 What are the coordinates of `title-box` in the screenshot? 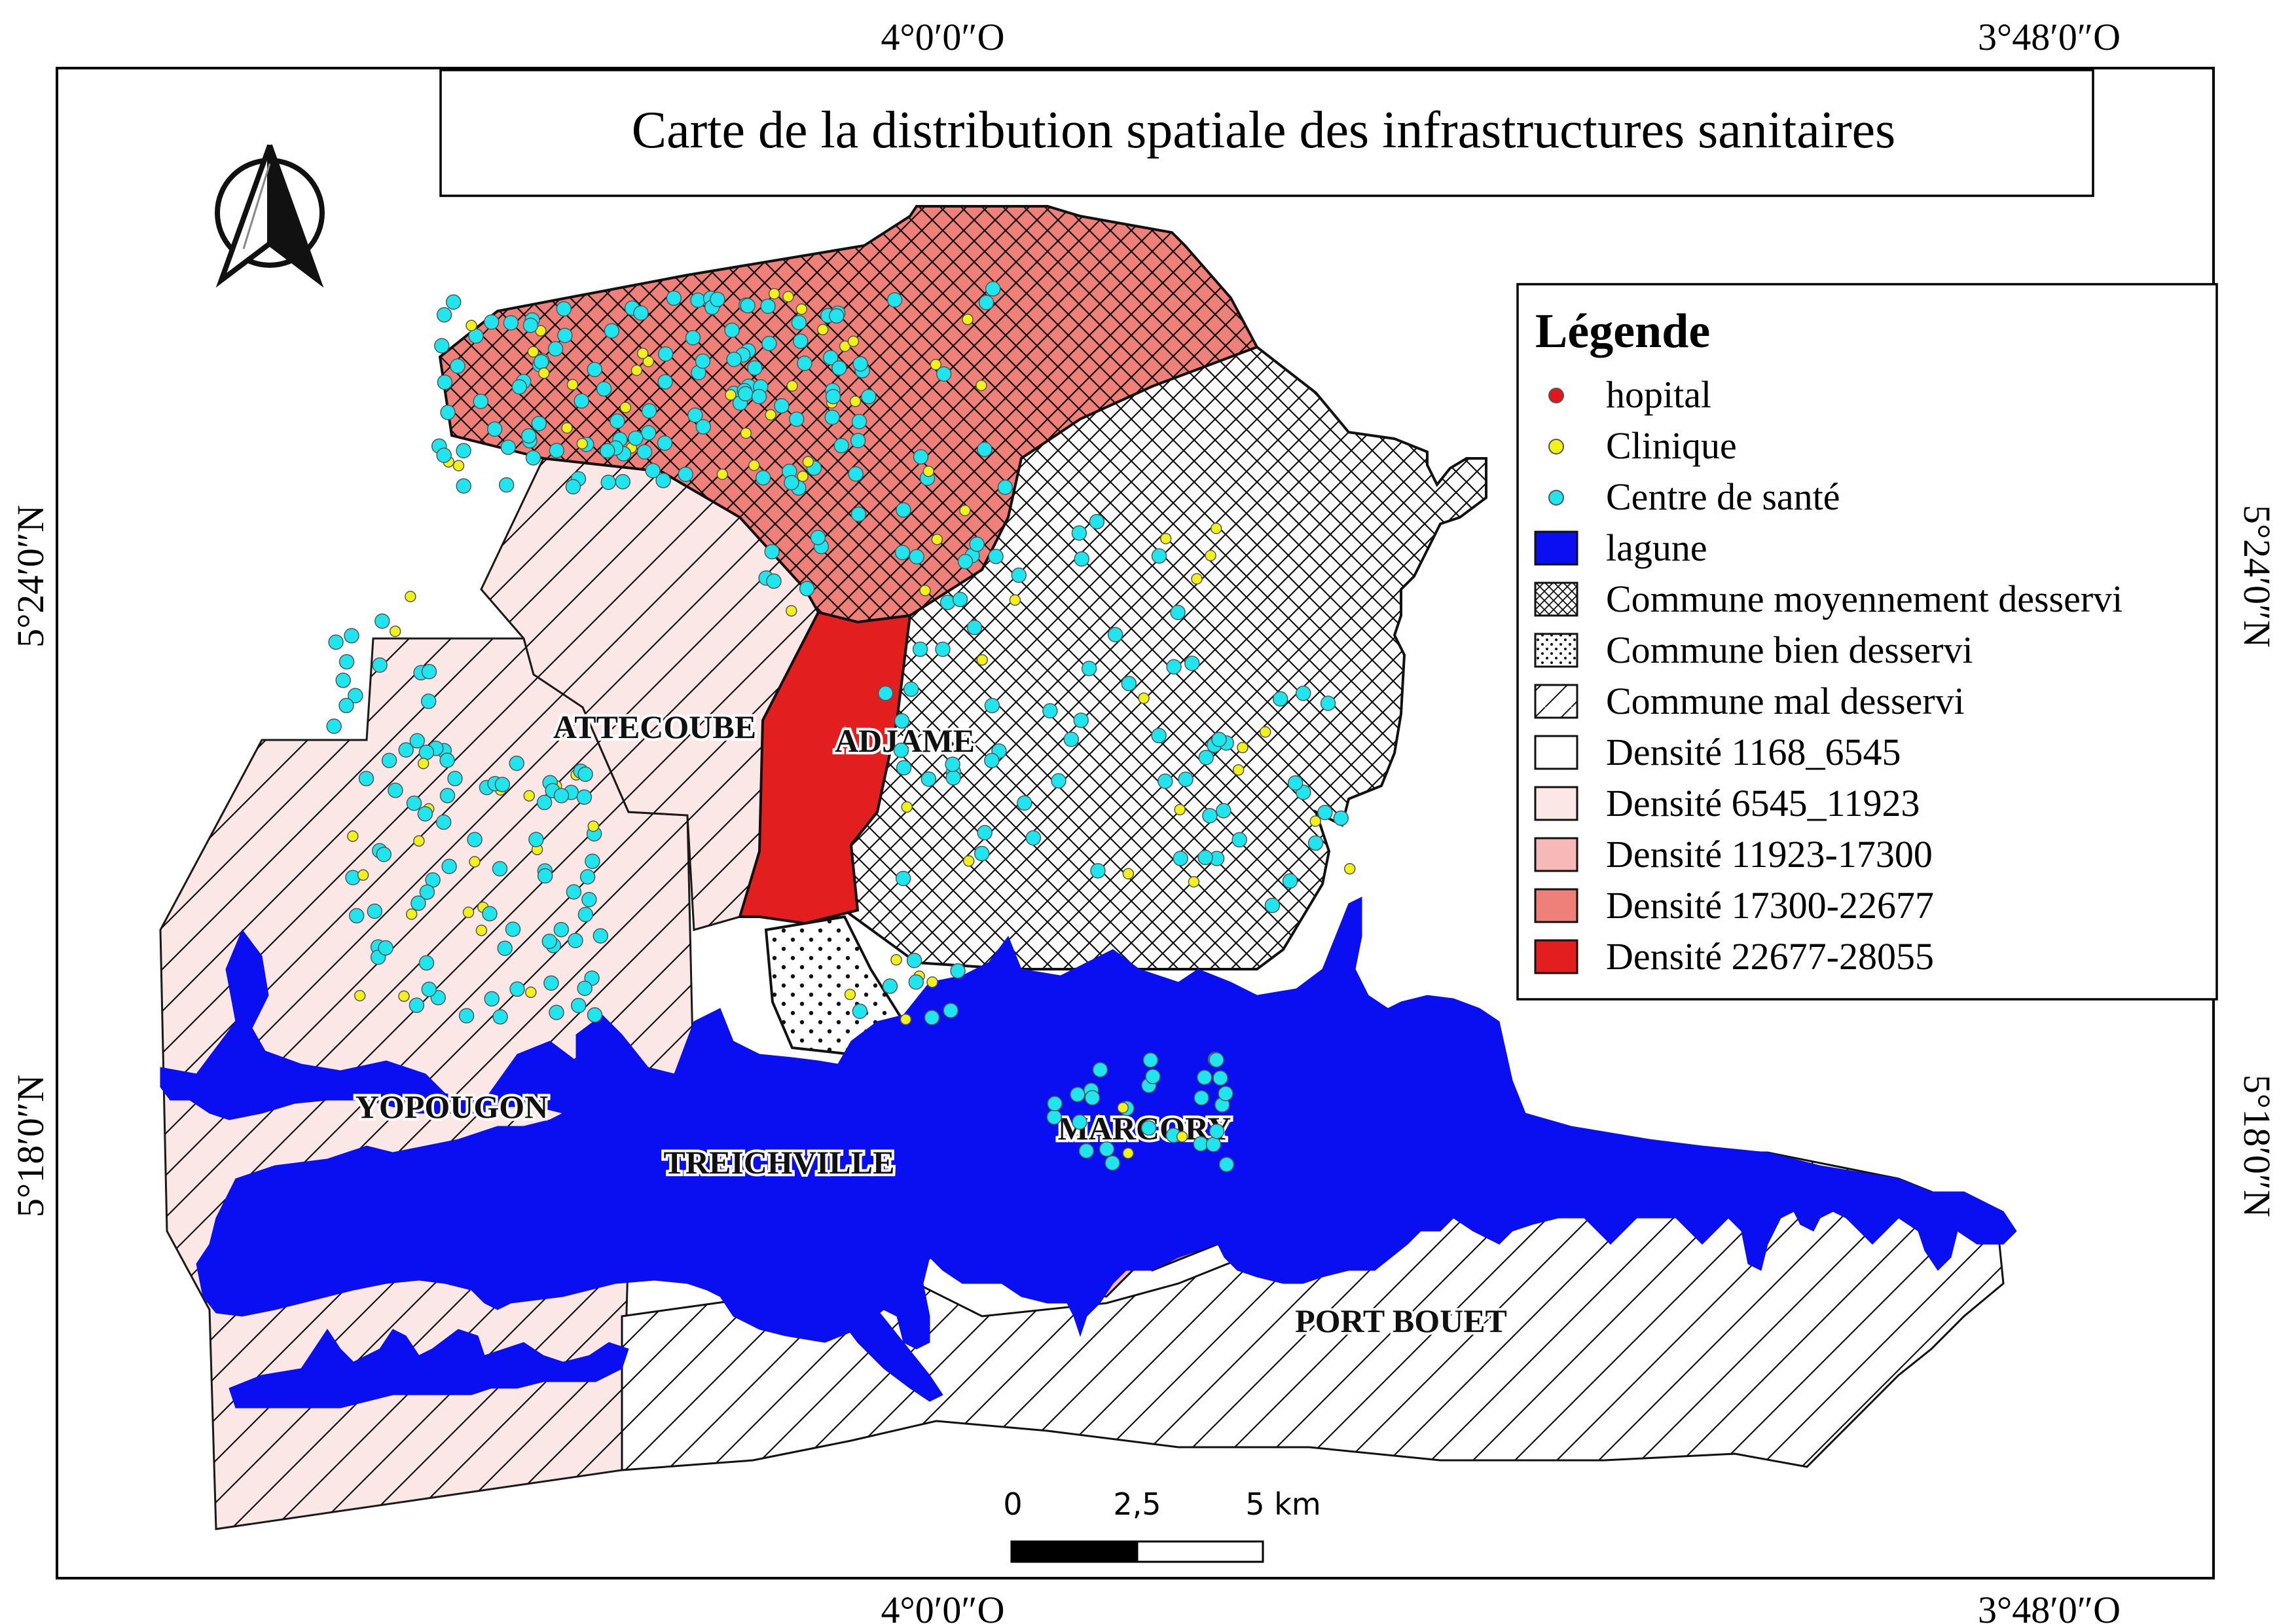 It's located at (1266, 133).